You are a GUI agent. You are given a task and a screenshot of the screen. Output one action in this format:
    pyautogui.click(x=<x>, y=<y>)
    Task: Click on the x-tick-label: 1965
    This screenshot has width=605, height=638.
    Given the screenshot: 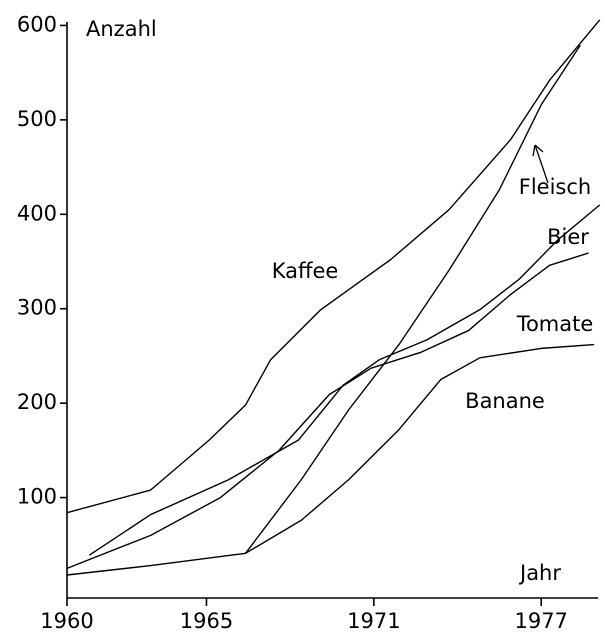 What is the action you would take?
    pyautogui.click(x=206, y=621)
    